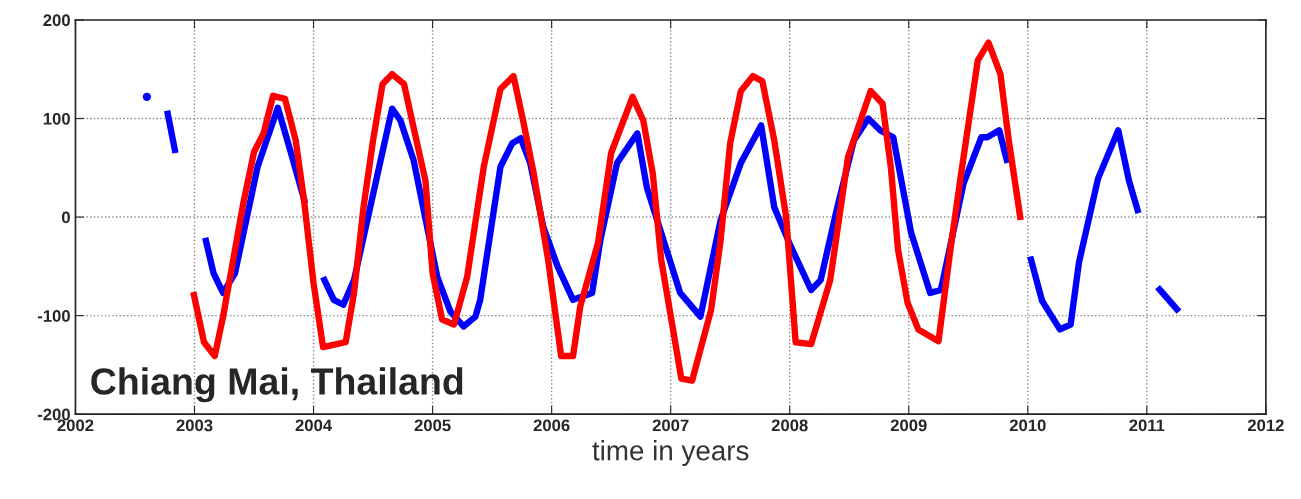 The image size is (1301, 499). I want to click on annotation: Chiang Mai, Thailand, so click(277, 385).